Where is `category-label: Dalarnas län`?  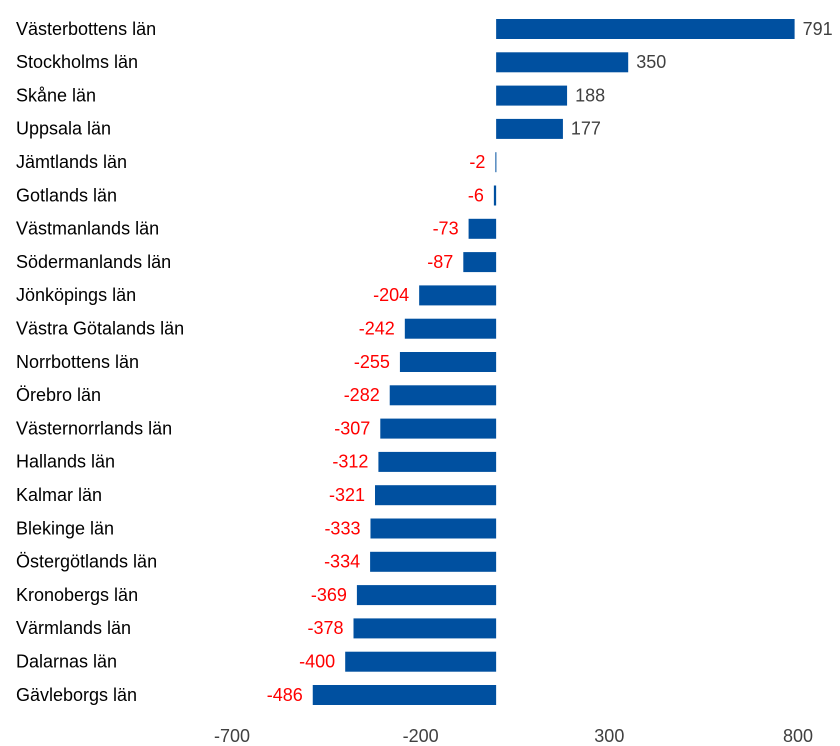 category-label: Dalarnas län is located at coordinates (66, 661).